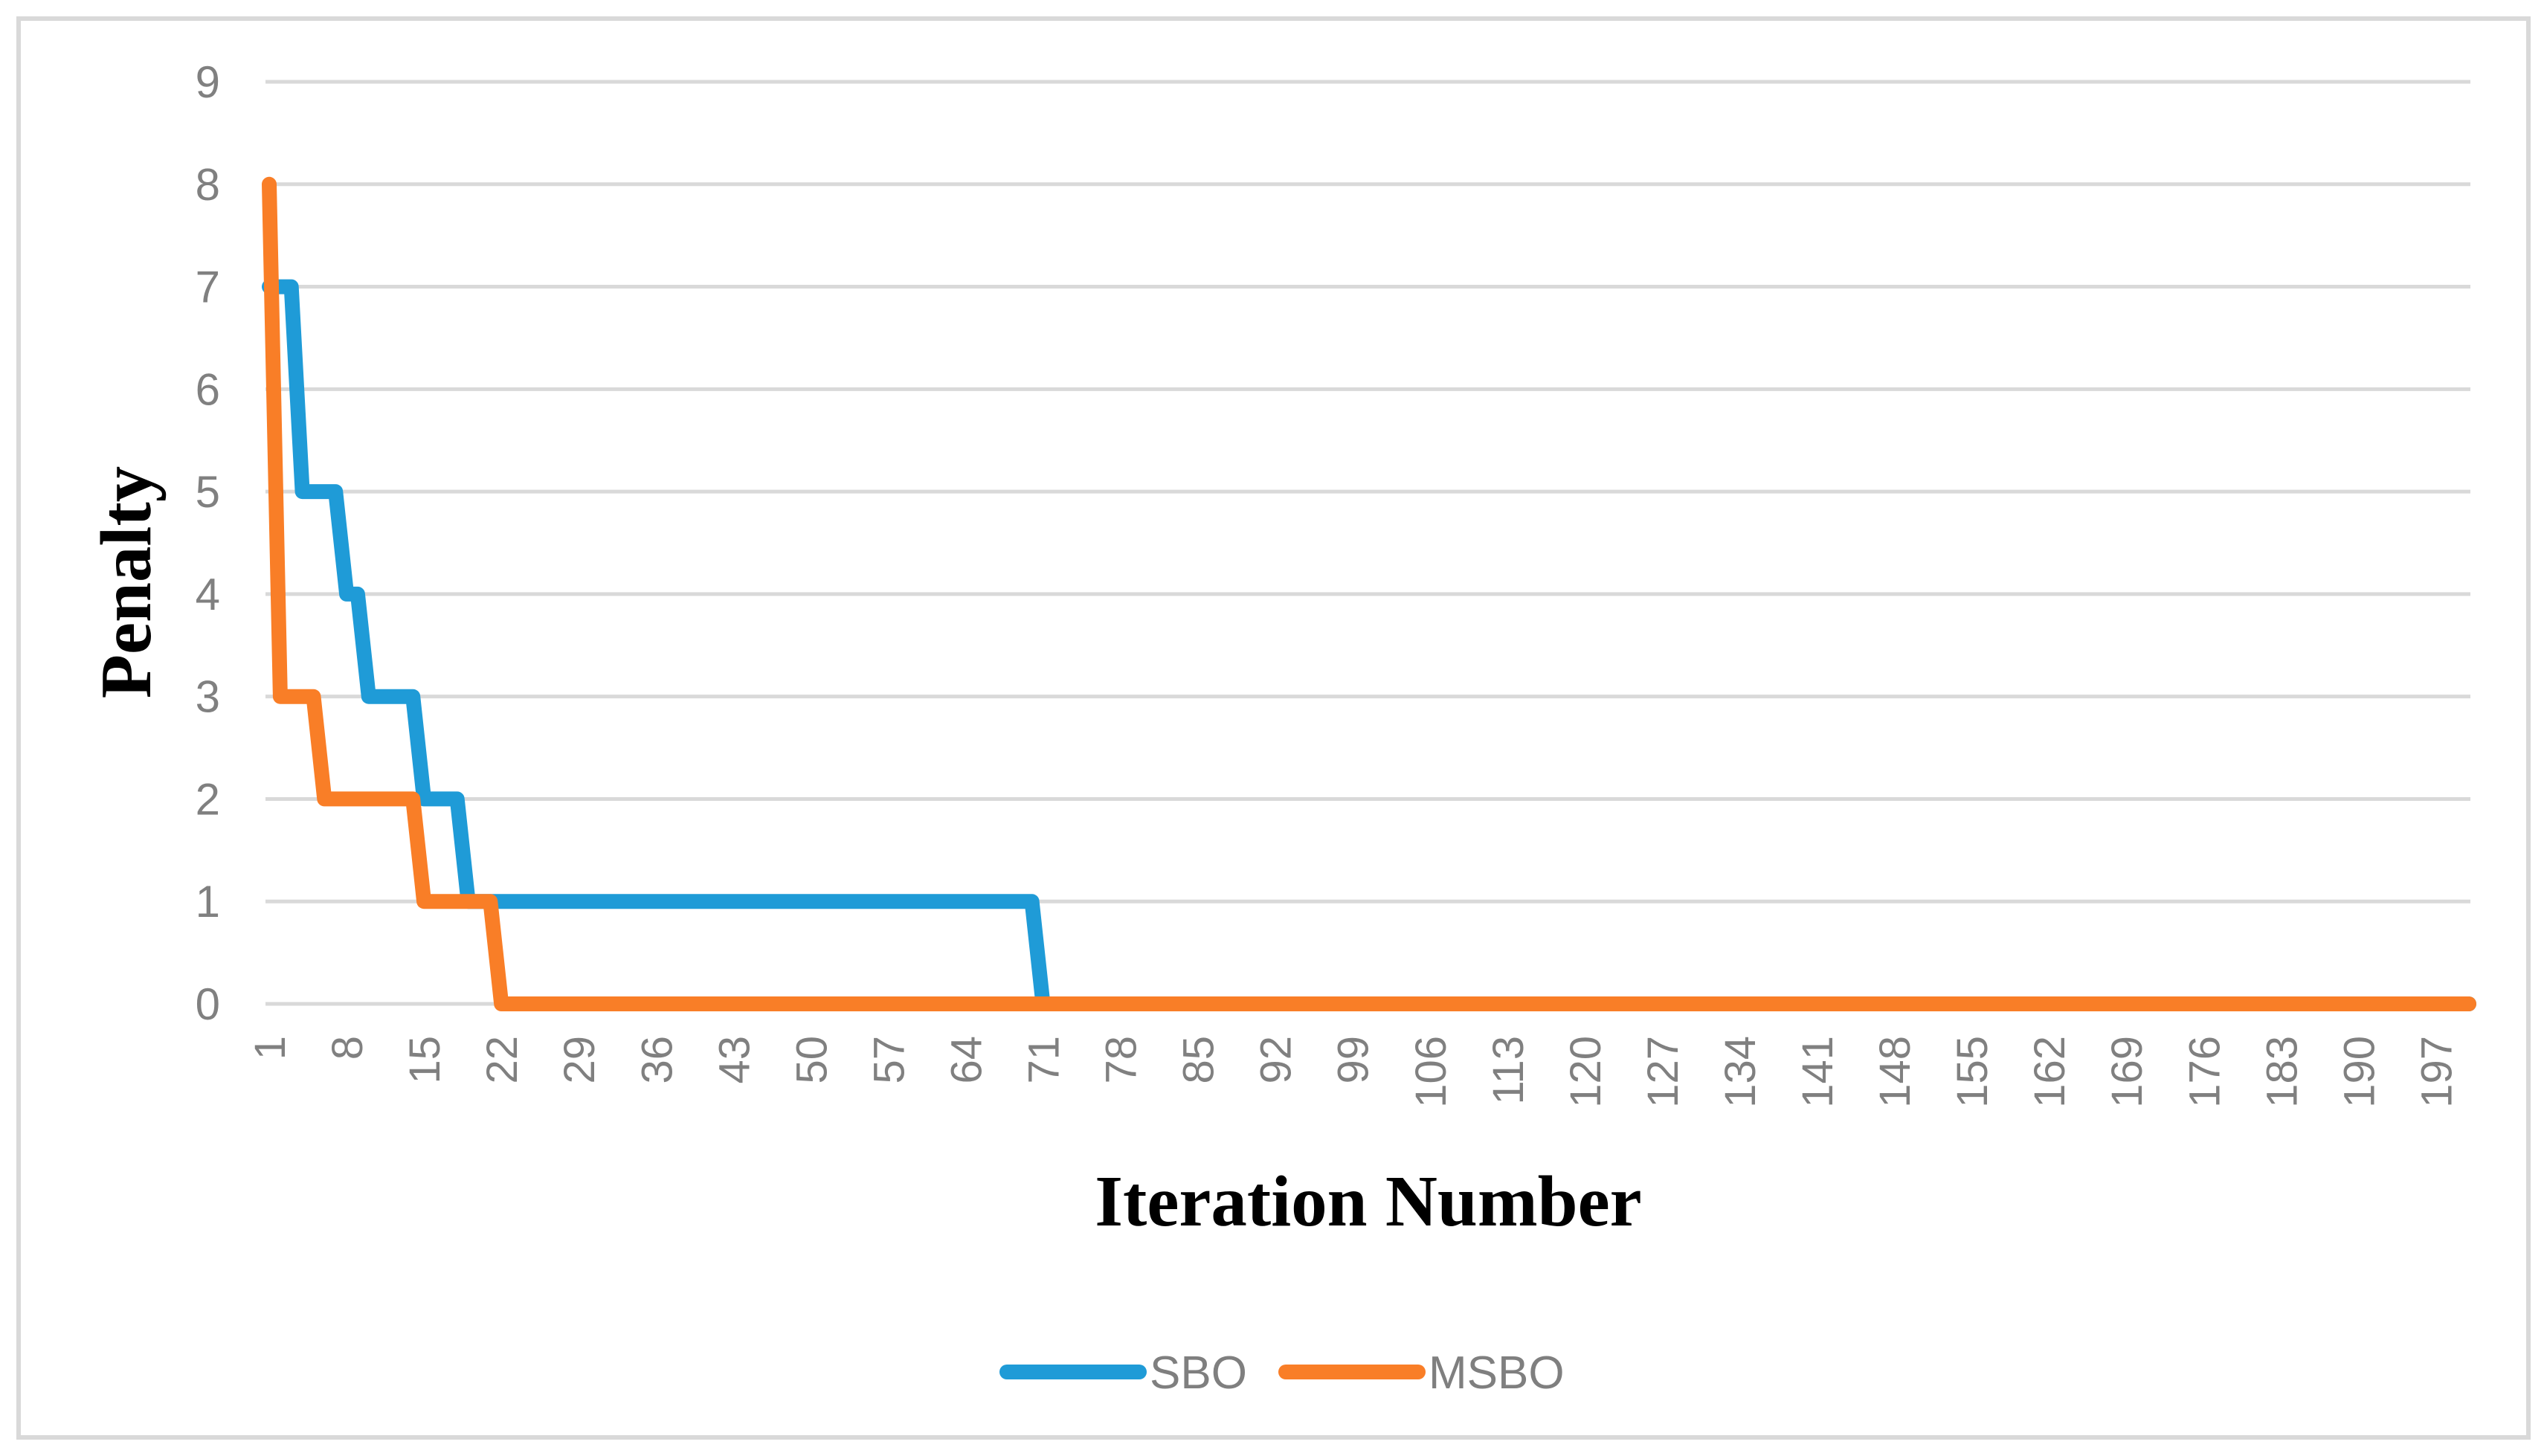 The height and width of the screenshot is (1456, 2547). I want to click on x-tick-label: 106, so click(1431, 1072).